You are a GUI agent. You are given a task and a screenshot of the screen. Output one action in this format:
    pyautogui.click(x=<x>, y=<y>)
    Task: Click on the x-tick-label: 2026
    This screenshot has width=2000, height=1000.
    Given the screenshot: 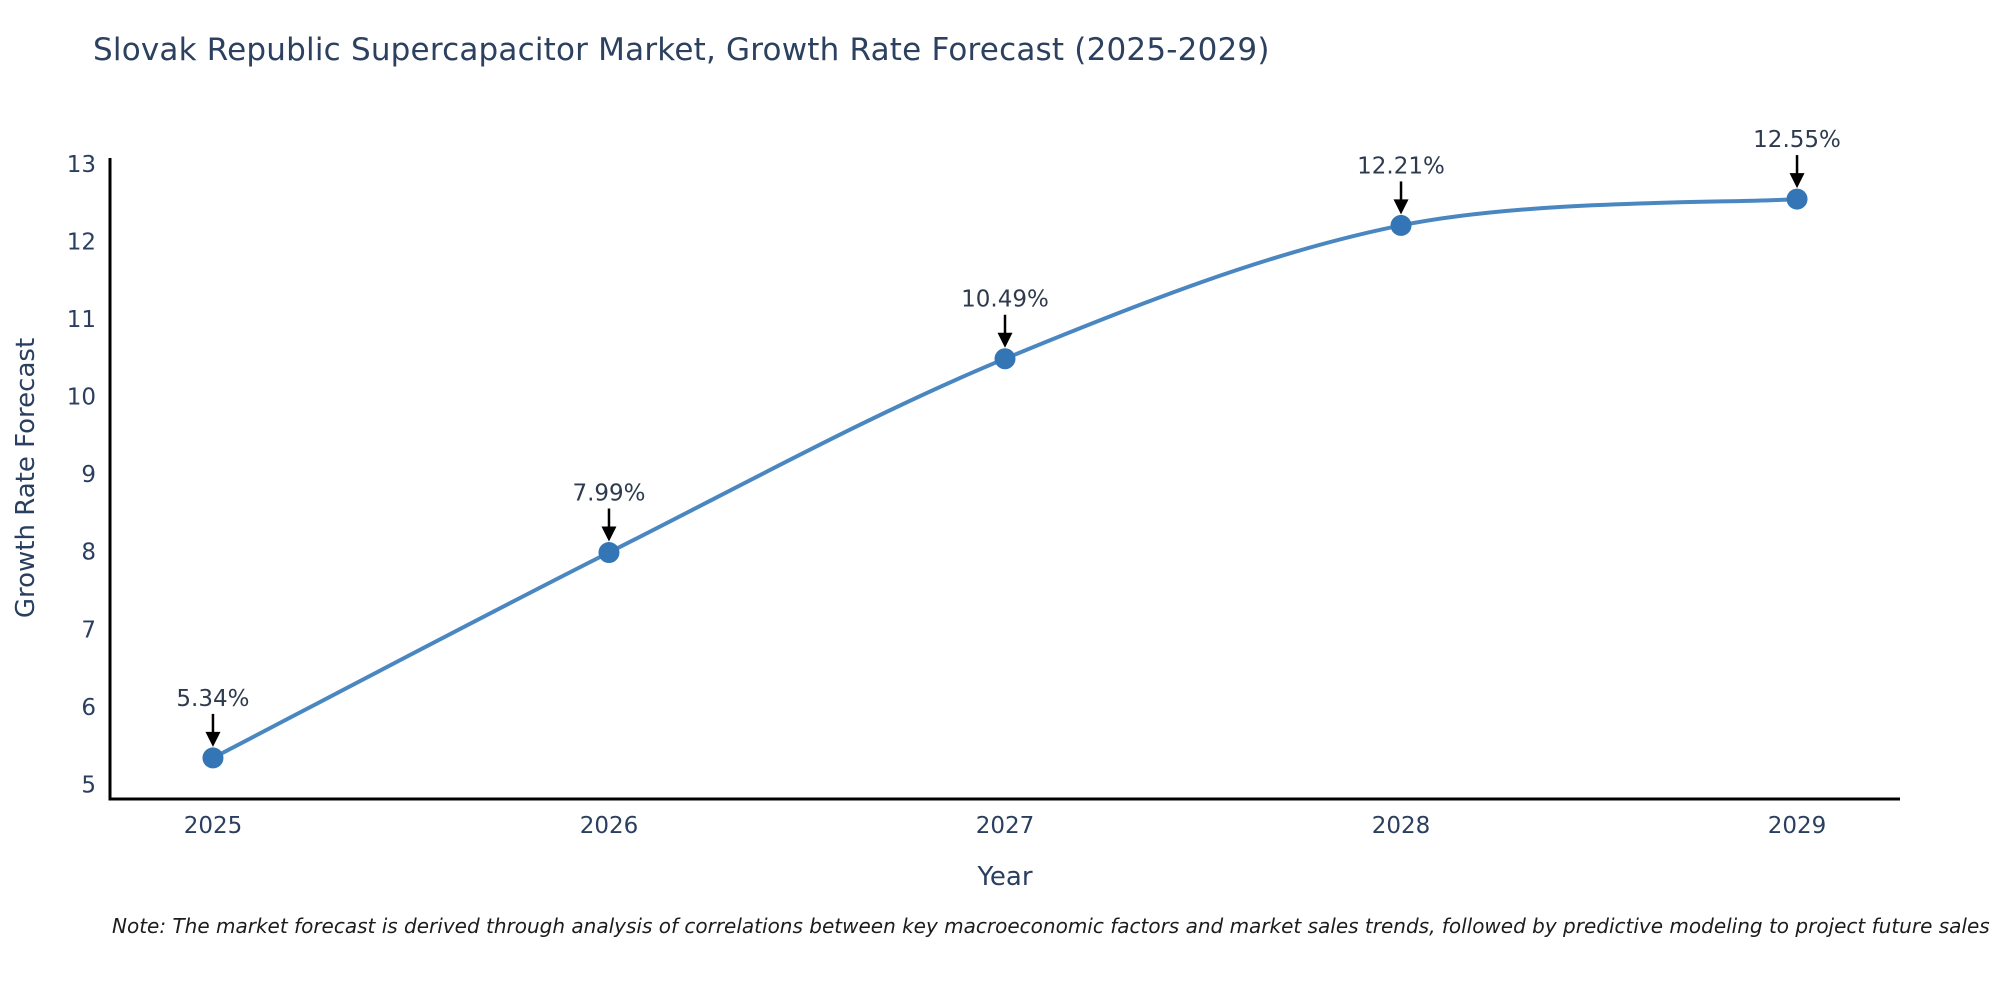 What is the action you would take?
    pyautogui.click(x=609, y=826)
    